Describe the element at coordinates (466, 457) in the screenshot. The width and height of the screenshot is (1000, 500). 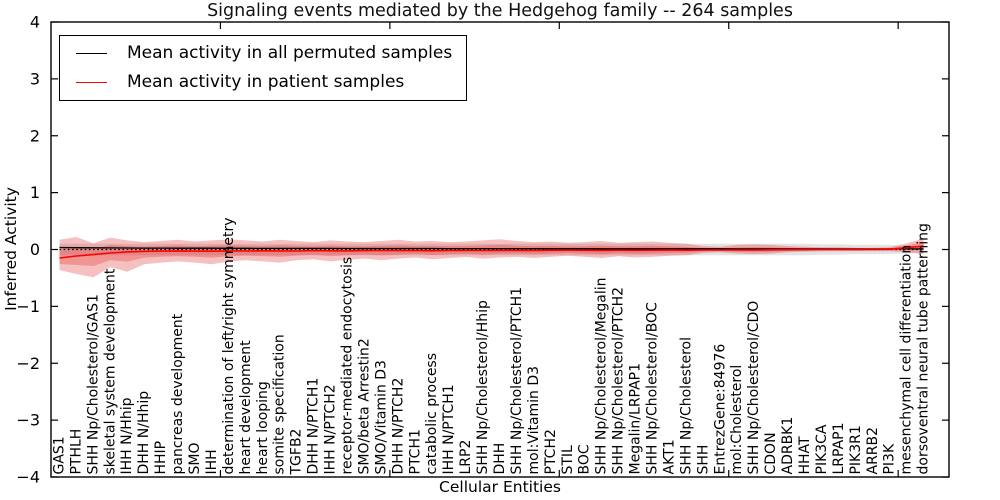
I see `x-category-label: LRP2` at that location.